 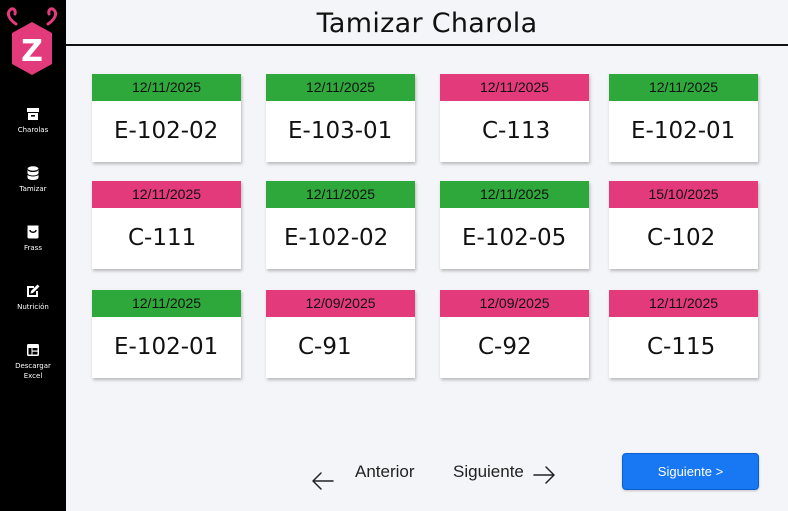 What do you see at coordinates (33, 173) in the screenshot?
I see `database-icon` at bounding box center [33, 173].